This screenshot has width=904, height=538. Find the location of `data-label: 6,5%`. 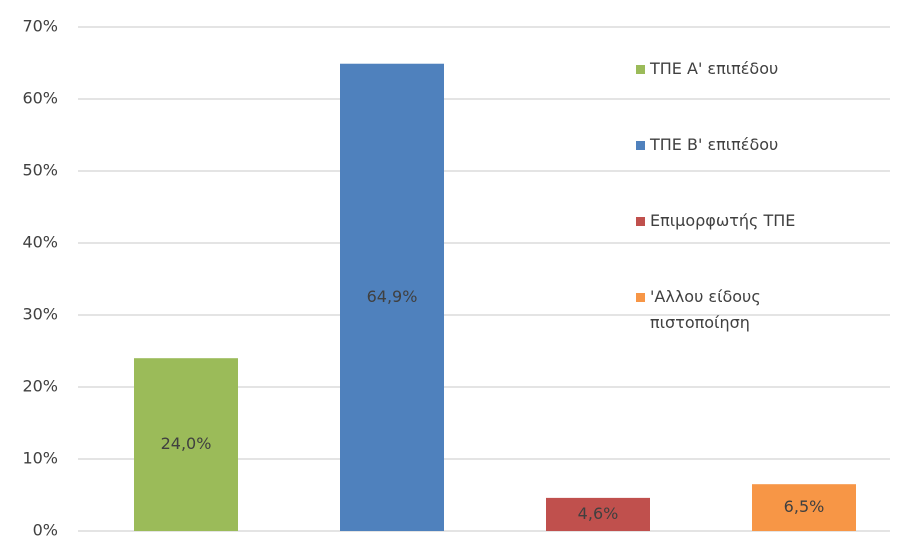

data-label: 6,5% is located at coordinates (804, 506).